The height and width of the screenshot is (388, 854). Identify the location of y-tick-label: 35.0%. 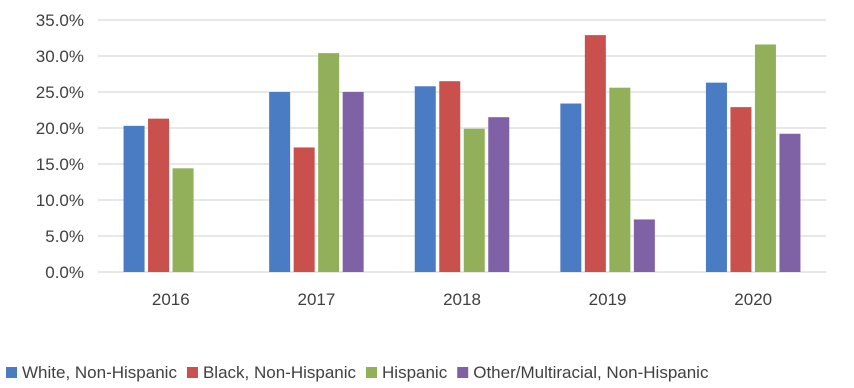
(60, 20).